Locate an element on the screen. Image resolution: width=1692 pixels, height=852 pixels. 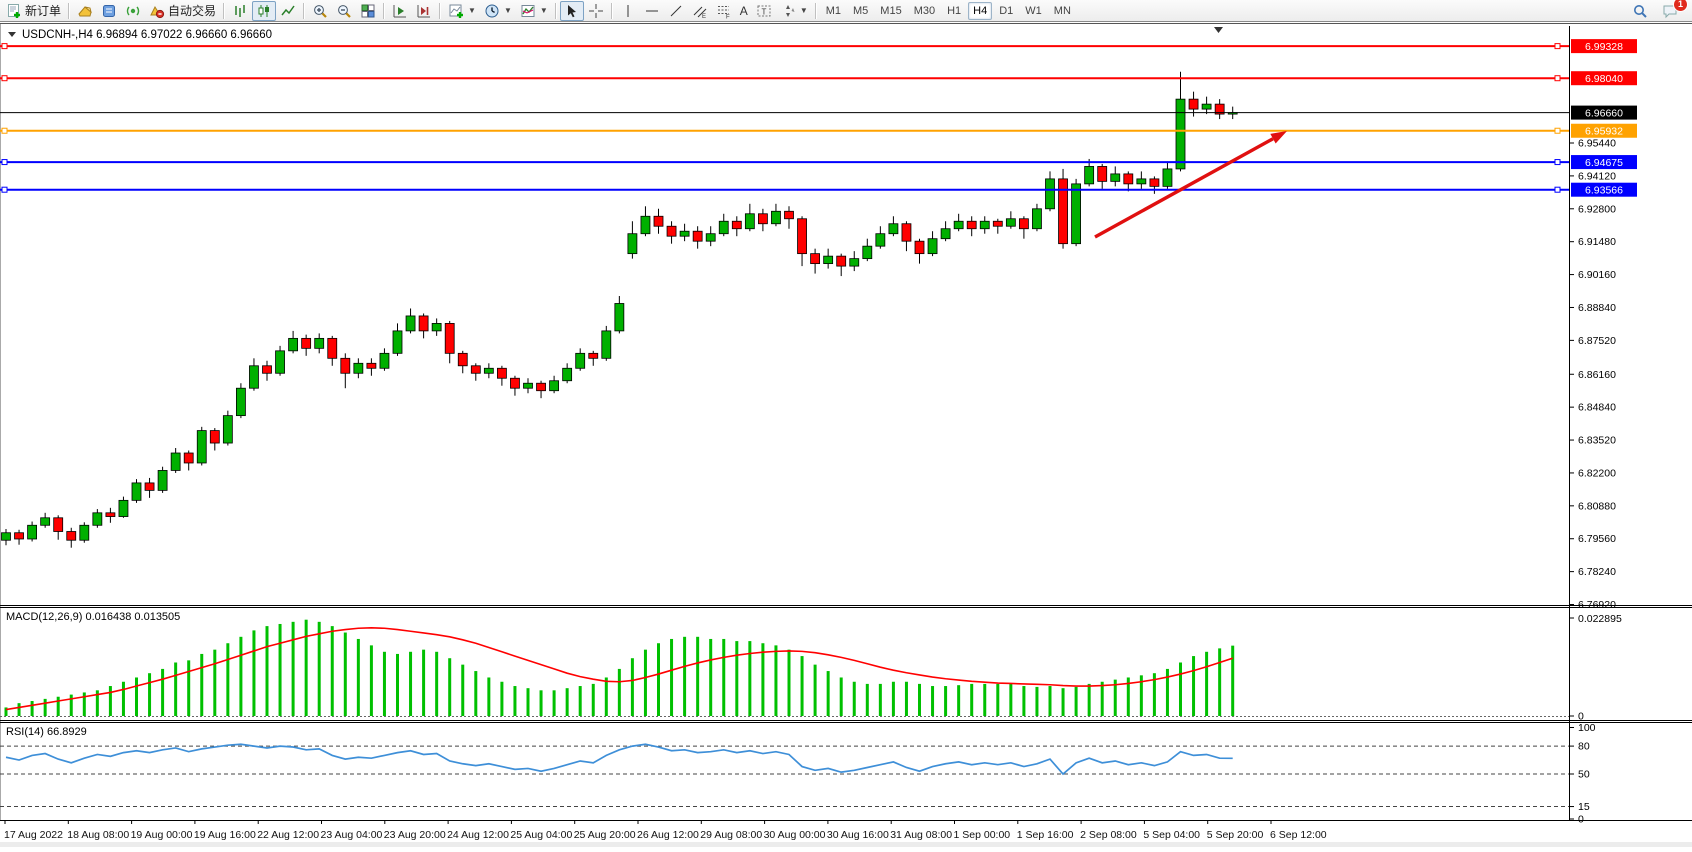
symbol-dropdown-arrow is located at coordinates (12, 34).